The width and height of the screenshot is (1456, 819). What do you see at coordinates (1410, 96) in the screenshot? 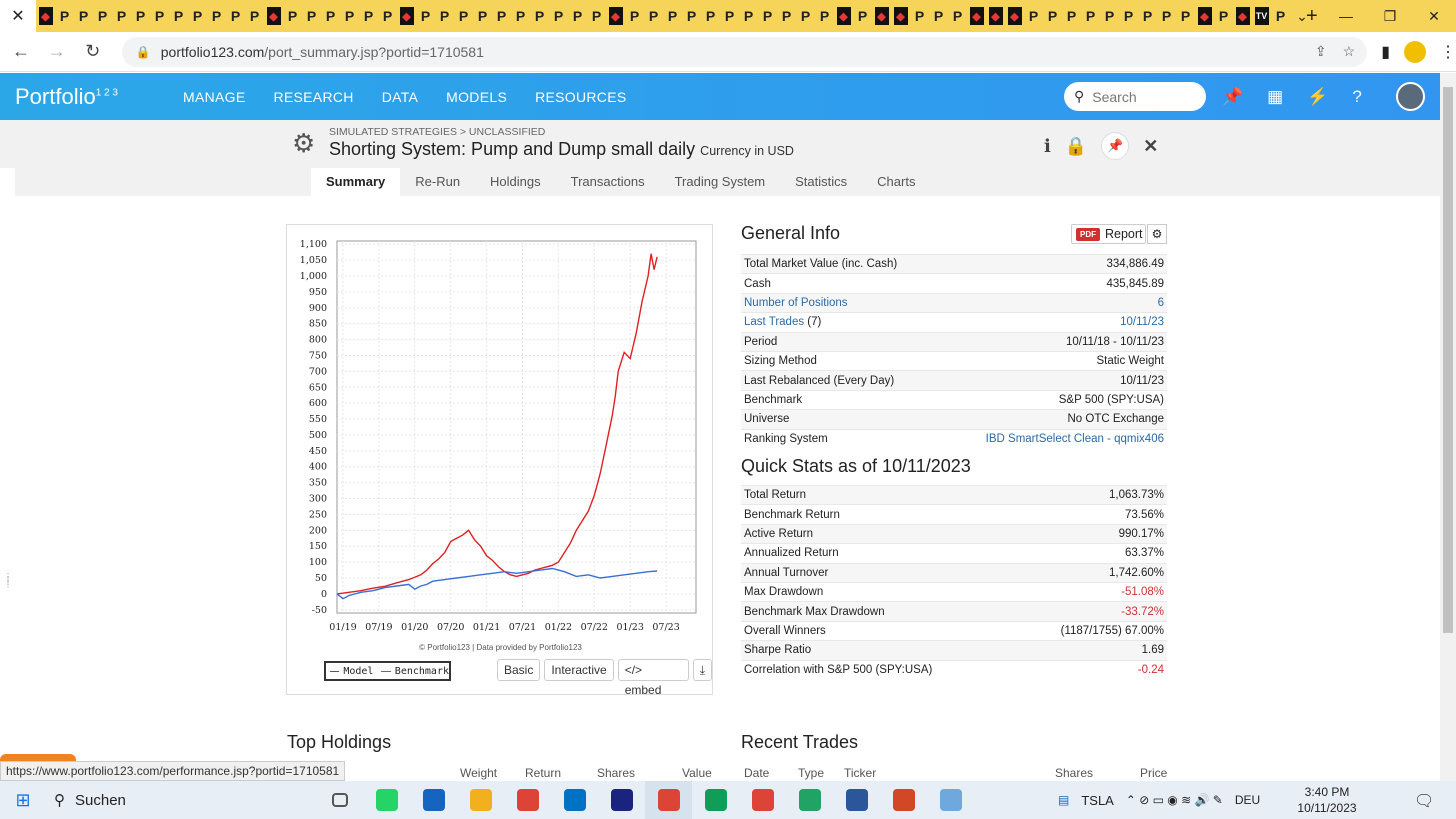
I see `avatar` at bounding box center [1410, 96].